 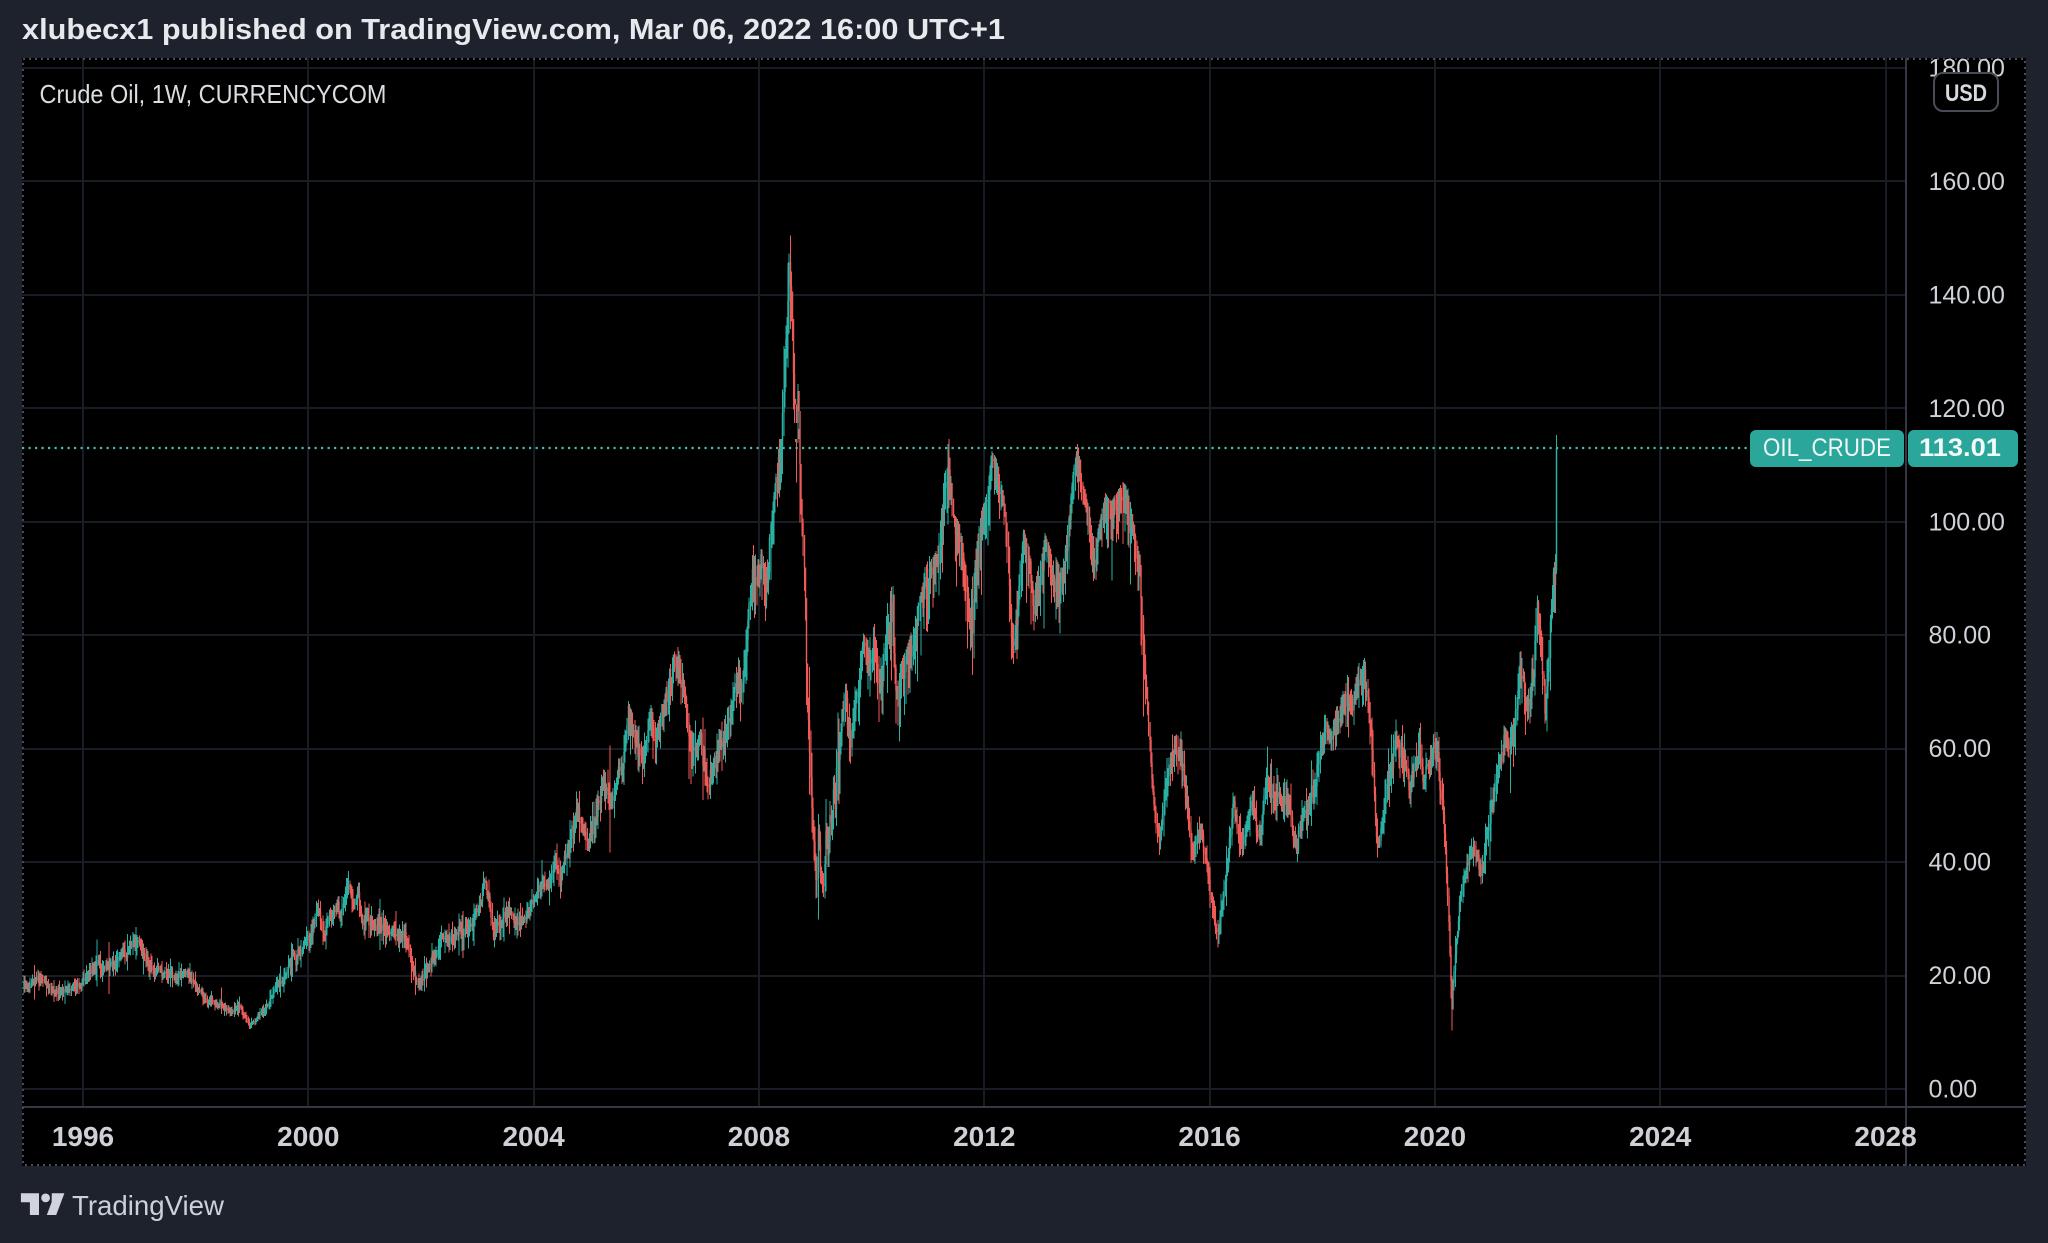 What do you see at coordinates (759, 1136) in the screenshot?
I see `svg-text: 2008` at bounding box center [759, 1136].